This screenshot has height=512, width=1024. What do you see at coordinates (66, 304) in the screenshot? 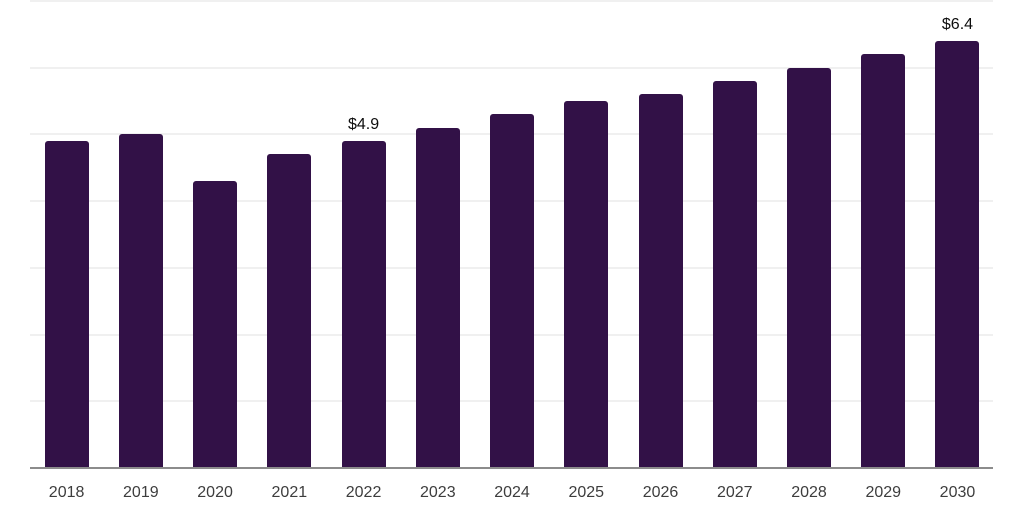
I see `bar-2018` at bounding box center [66, 304].